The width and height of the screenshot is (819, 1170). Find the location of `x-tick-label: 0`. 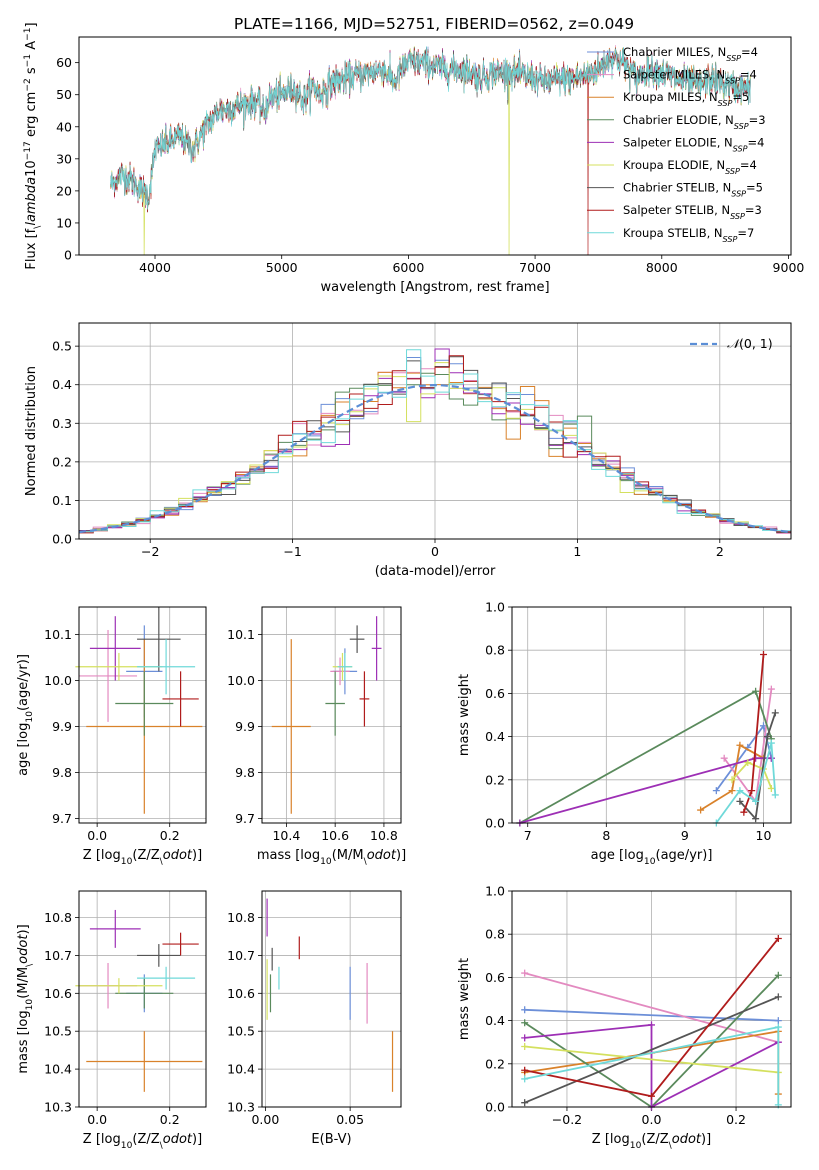

x-tick-label: 0 is located at coordinates (435, 551).